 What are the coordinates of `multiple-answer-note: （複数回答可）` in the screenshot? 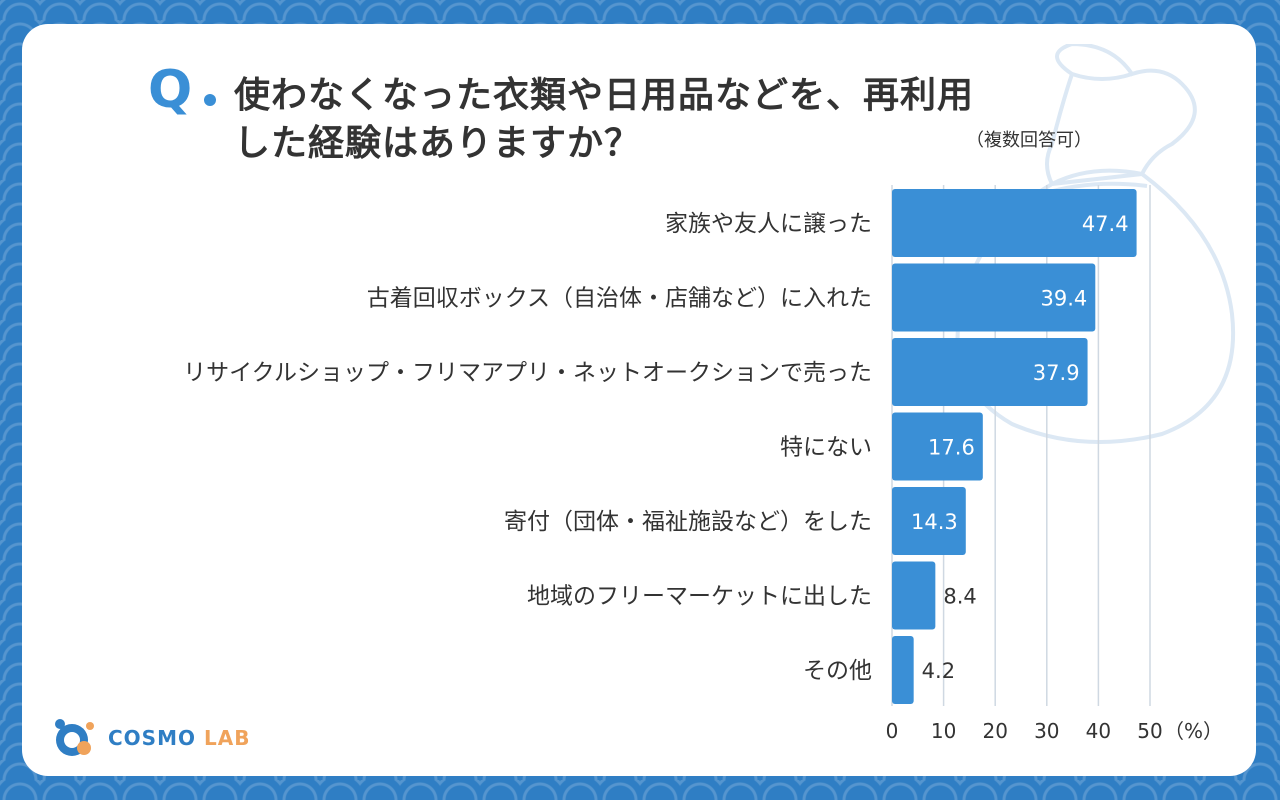 It's located at (1029, 140).